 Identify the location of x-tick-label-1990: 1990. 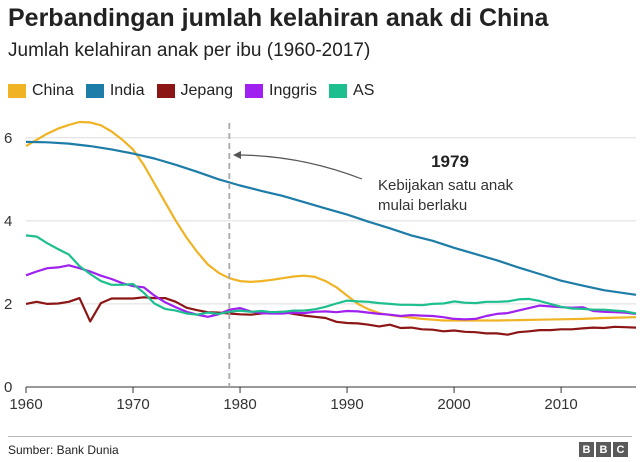
(346, 404).